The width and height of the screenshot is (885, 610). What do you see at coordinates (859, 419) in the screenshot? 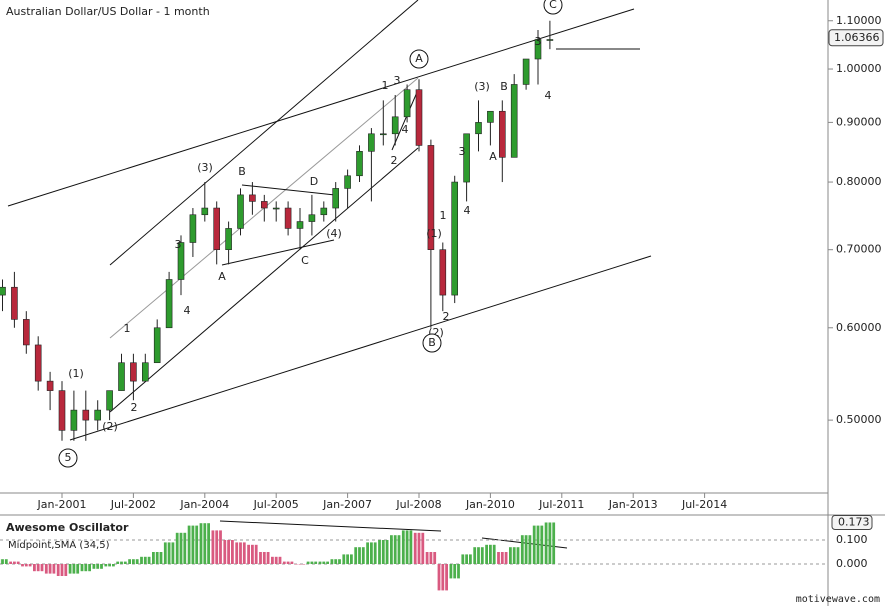
I see `y-tick-label: 0.50000` at bounding box center [859, 419].